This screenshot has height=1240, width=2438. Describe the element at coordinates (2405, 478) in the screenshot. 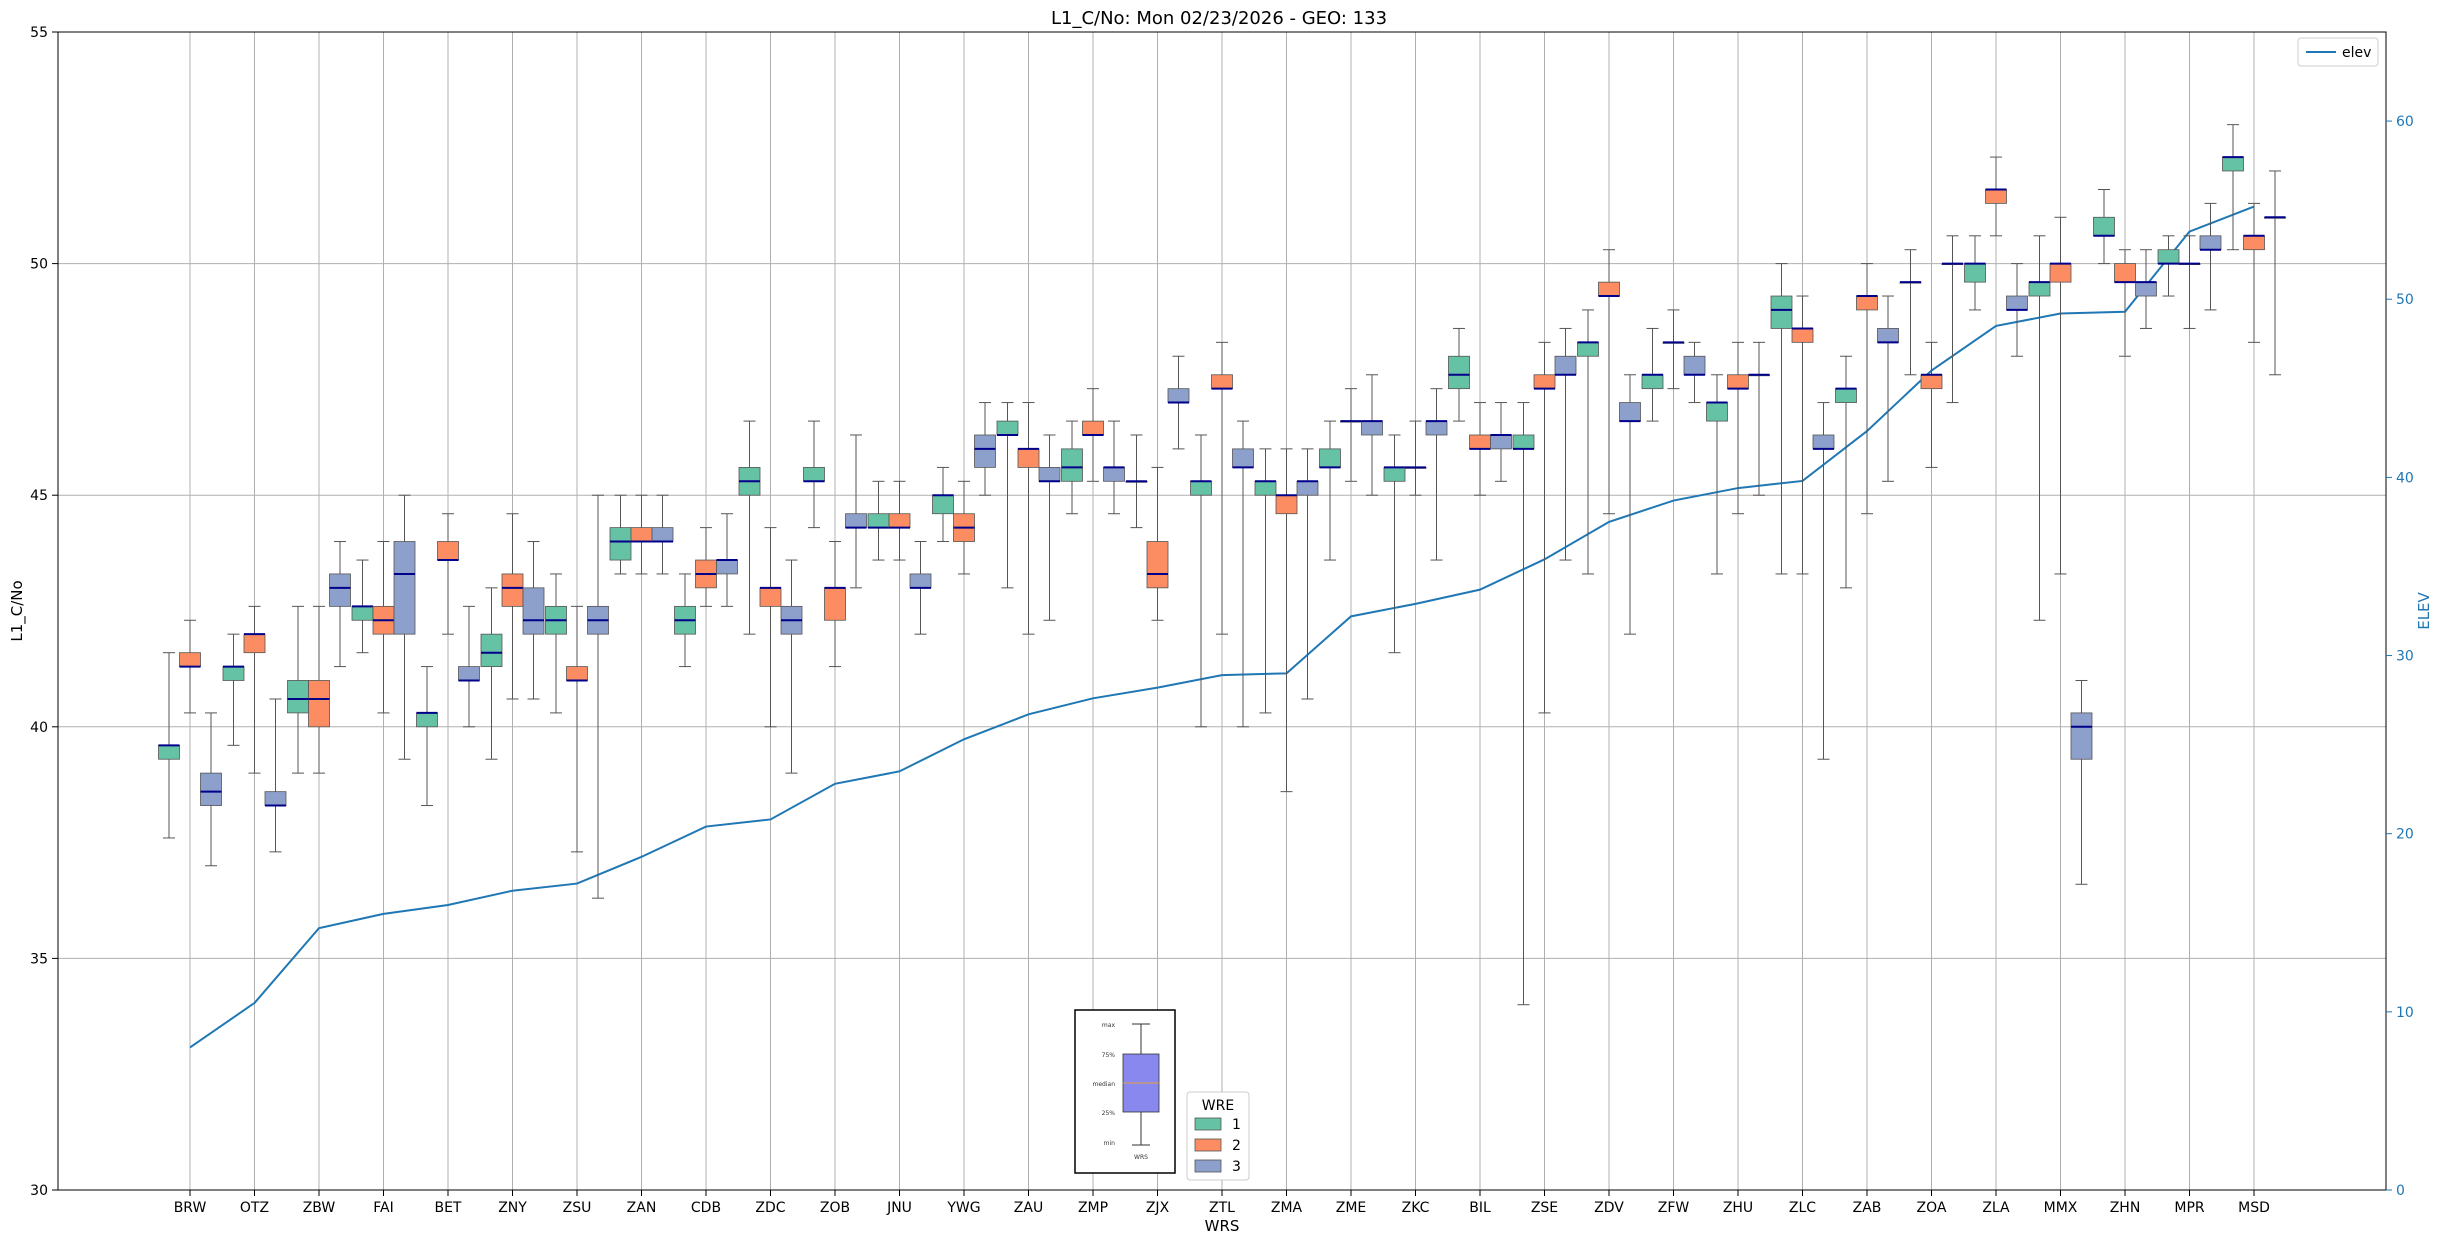

I see `right-y-tick-label: 40` at that location.